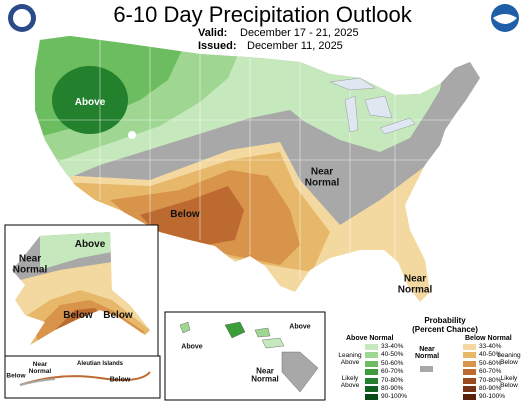  What do you see at coordinates (370, 338) in the screenshot?
I see `legend-above-heading: Above Normal` at bounding box center [370, 338].